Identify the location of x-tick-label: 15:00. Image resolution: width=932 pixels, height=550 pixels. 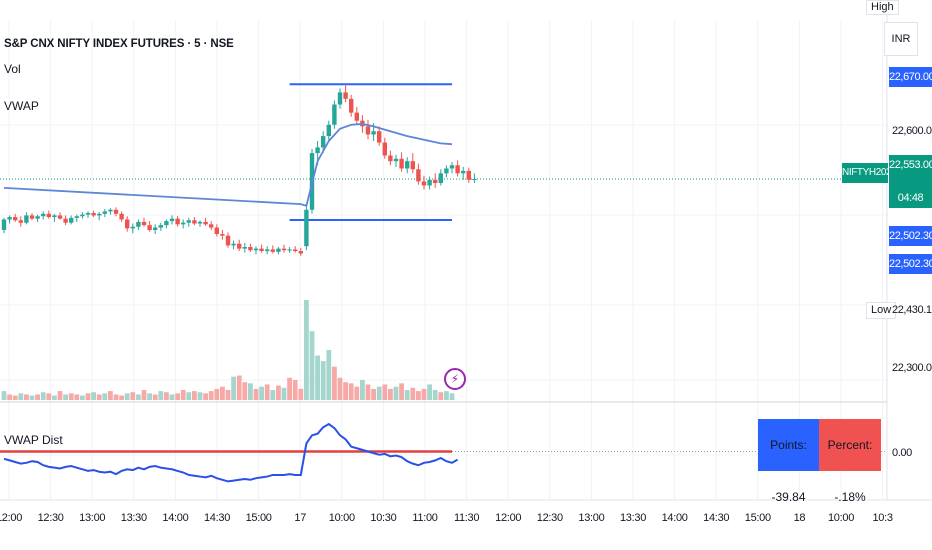
(758, 518).